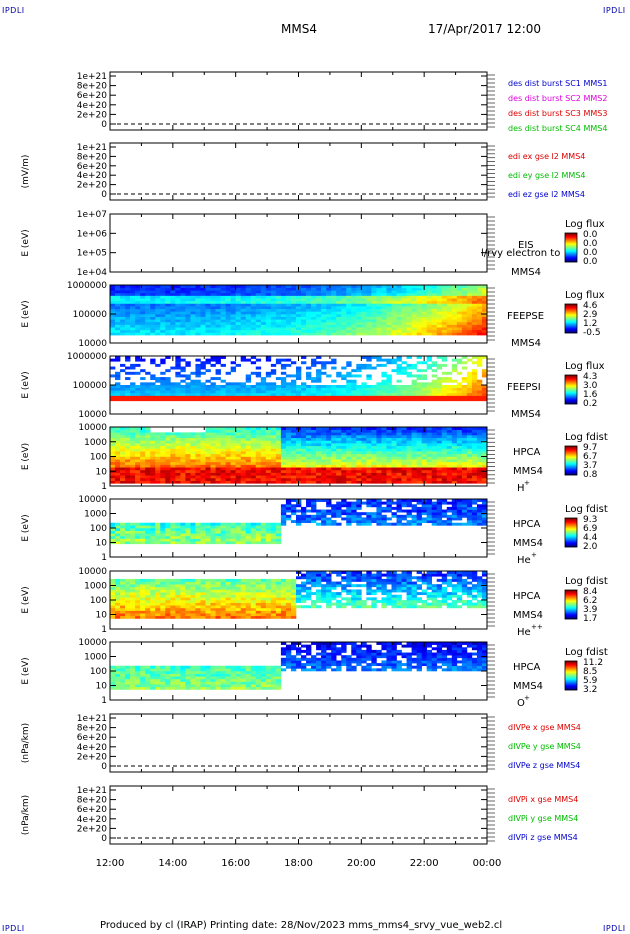  I want to click on colorbar-frame, so click(571, 247).